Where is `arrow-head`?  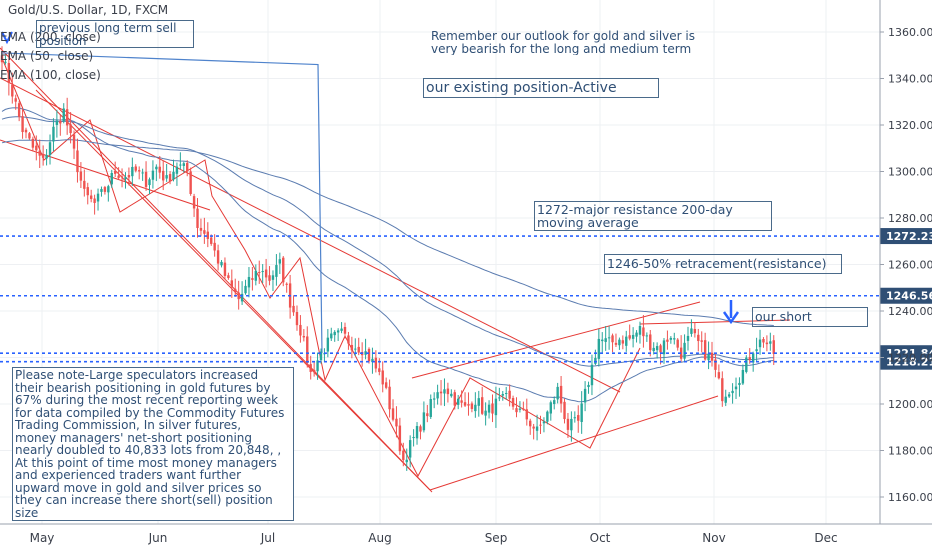
arrow-head is located at coordinates (731, 318).